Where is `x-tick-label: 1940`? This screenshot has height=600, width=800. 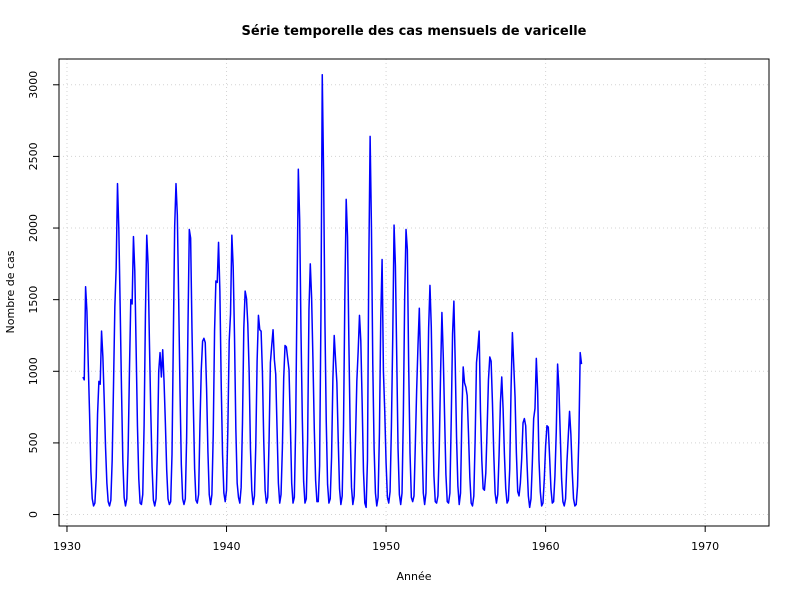
x-tick-label: 1940 is located at coordinates (227, 546).